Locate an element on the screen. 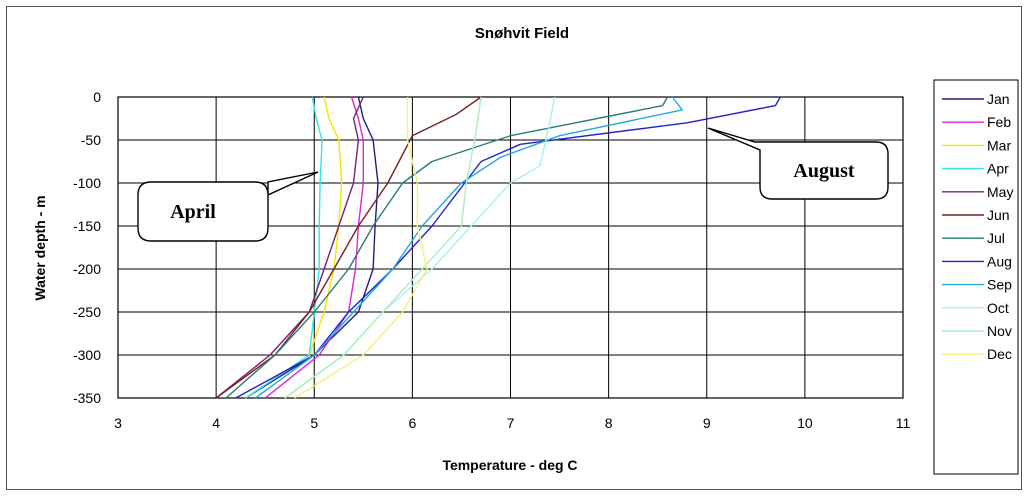 The image size is (1028, 497). x-tick-label-8: 11 is located at coordinates (903, 423).